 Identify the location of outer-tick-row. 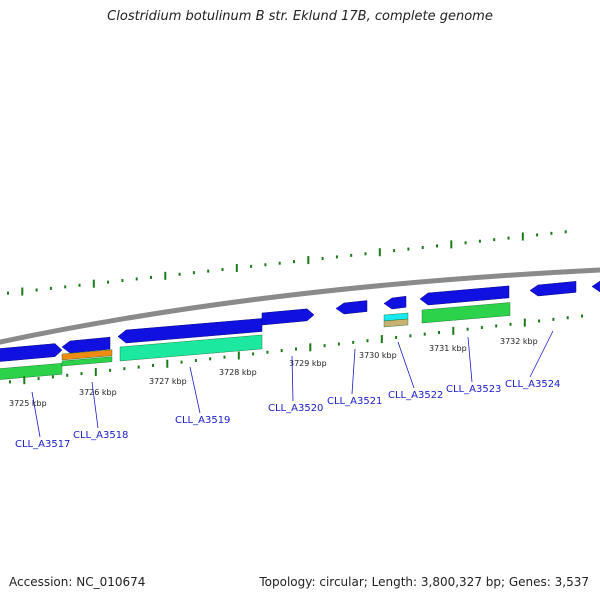
(287, 263).